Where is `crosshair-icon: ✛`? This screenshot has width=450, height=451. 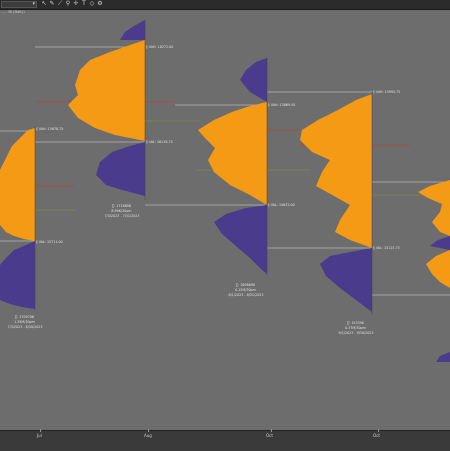
crosshair-icon: ✛ is located at coordinates (76, 3).